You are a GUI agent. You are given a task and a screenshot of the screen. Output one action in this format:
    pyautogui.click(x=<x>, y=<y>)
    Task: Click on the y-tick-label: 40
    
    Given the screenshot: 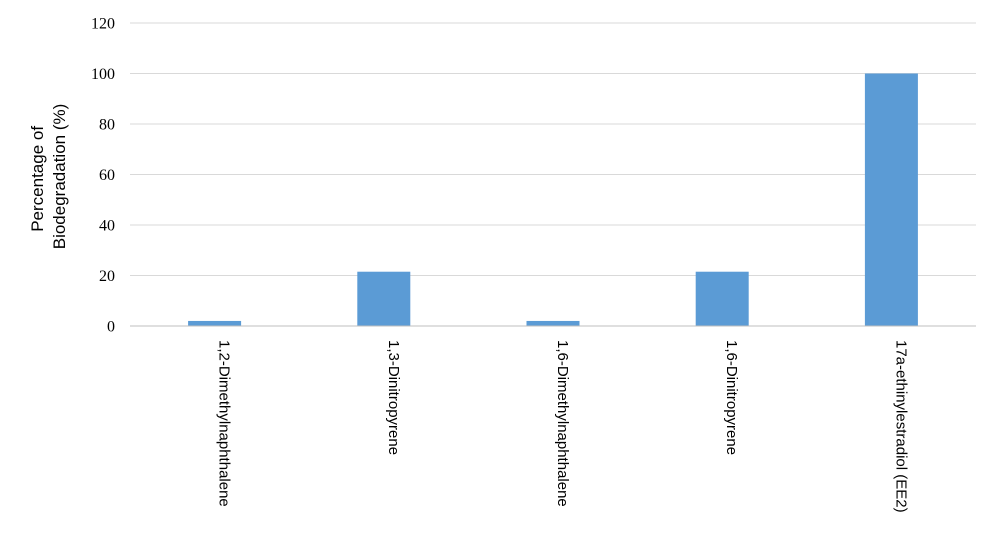 What is the action you would take?
    pyautogui.click(x=107, y=226)
    